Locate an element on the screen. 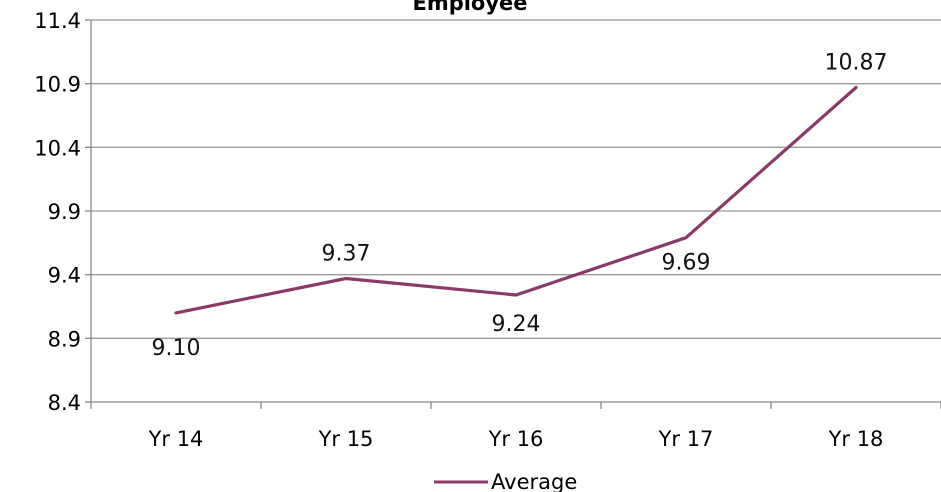 Image resolution: width=941 pixels, height=492 pixels. x-tick-label: Yr 17 is located at coordinates (686, 439).